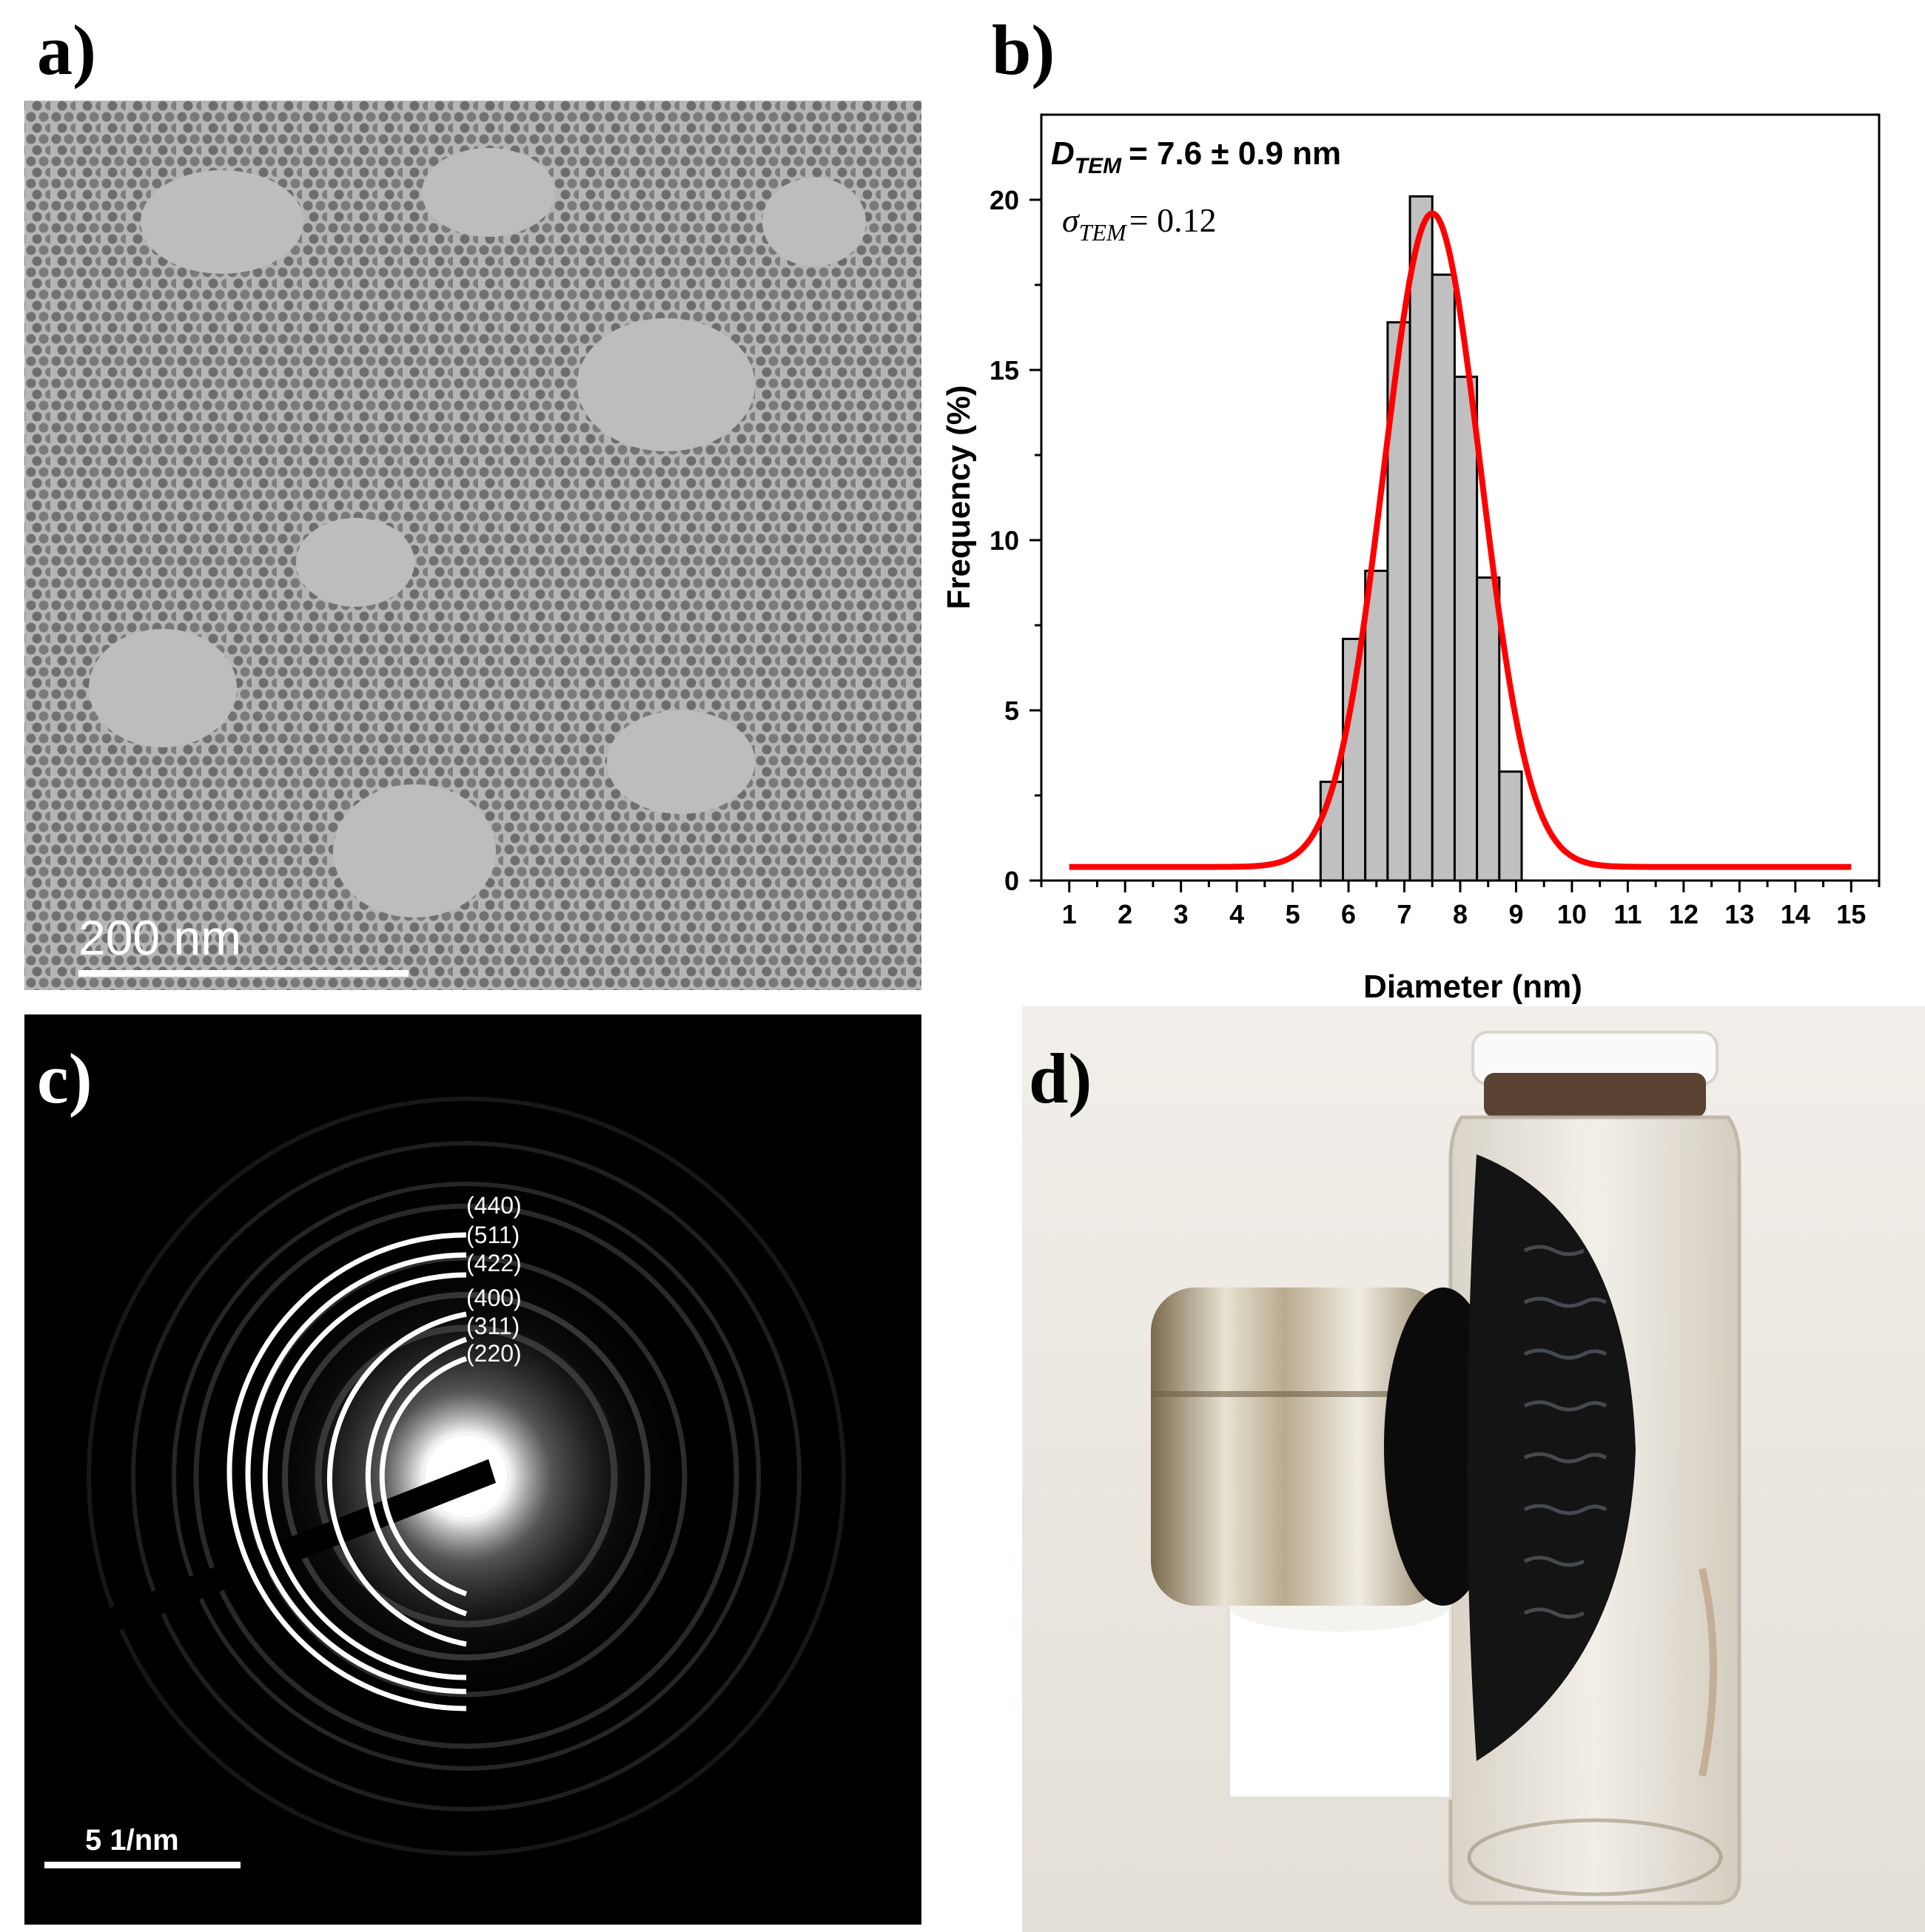 Image resolution: width=1925 pixels, height=1932 pixels. Describe the element at coordinates (1235, 153) in the screenshot. I see `d-tem-value: = 7.6 ± 0.9 nm` at that location.